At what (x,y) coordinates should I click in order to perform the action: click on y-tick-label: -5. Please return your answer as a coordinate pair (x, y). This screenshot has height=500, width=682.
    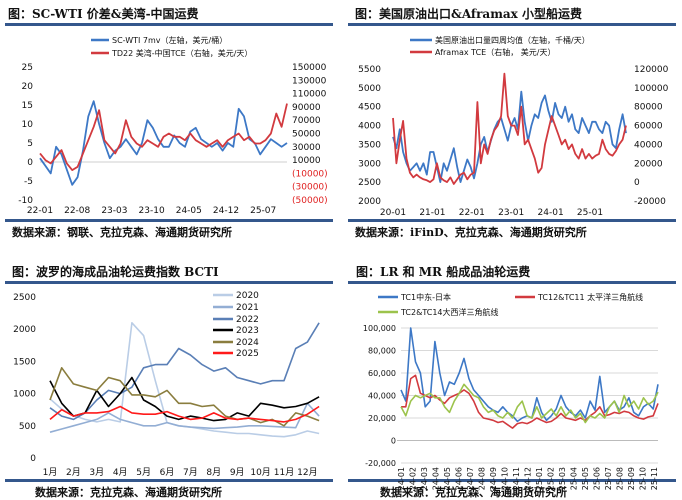
    Looking at the image, I should click on (28, 182).